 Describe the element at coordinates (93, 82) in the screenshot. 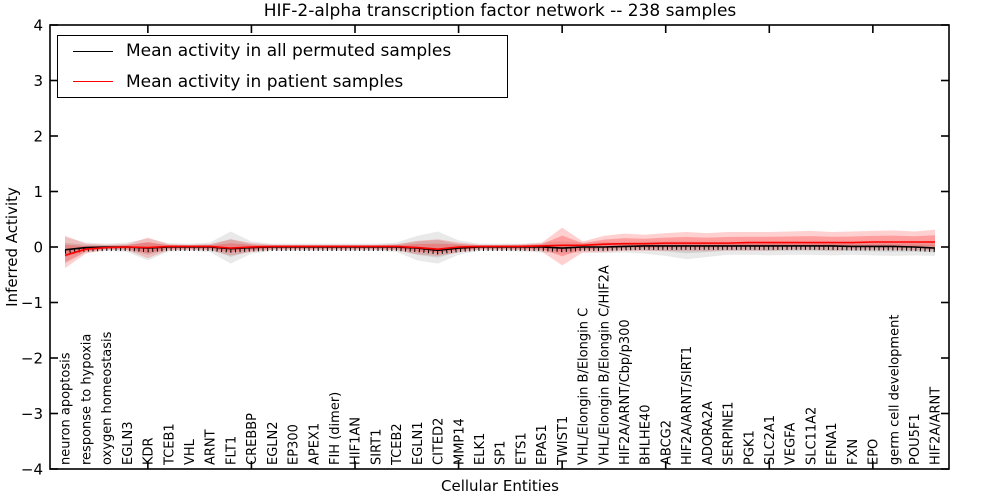

I see `legend-line-red-icon` at that location.